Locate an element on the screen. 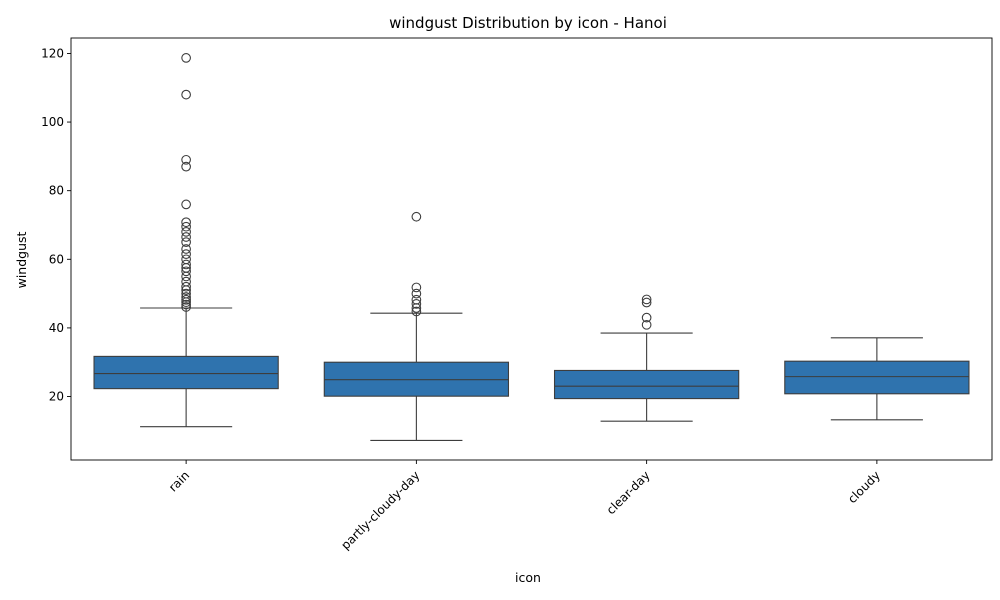 The width and height of the screenshot is (1000, 600). x-tick-label-rain: rain is located at coordinates (179, 481).